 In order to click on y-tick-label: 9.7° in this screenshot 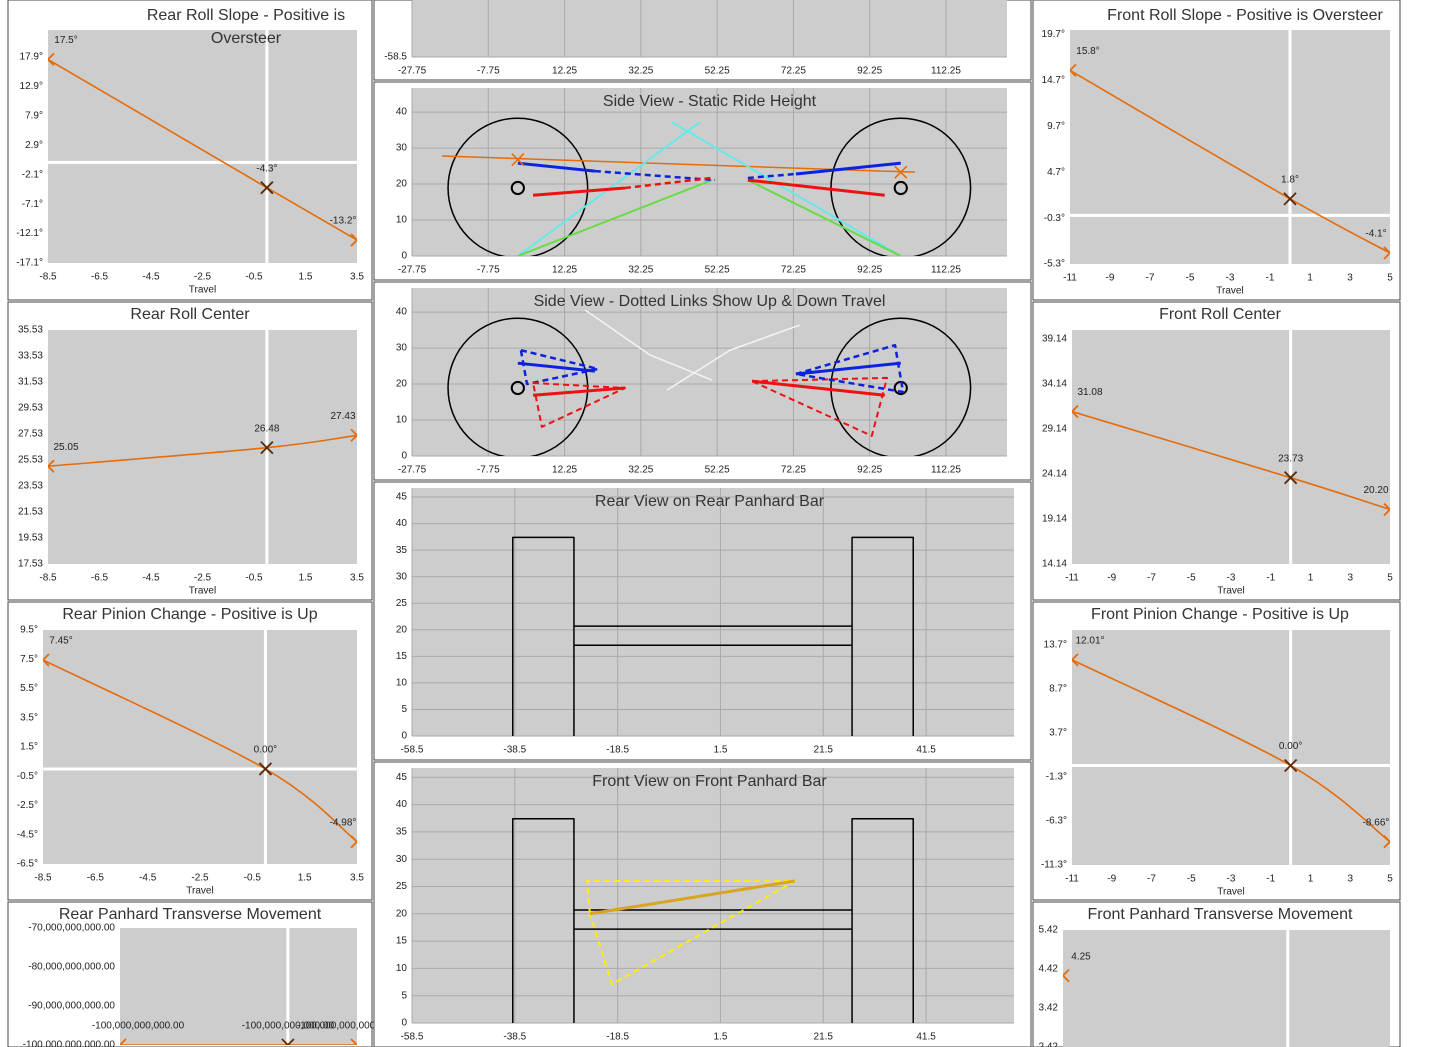, I will do `click(1056, 126)`.